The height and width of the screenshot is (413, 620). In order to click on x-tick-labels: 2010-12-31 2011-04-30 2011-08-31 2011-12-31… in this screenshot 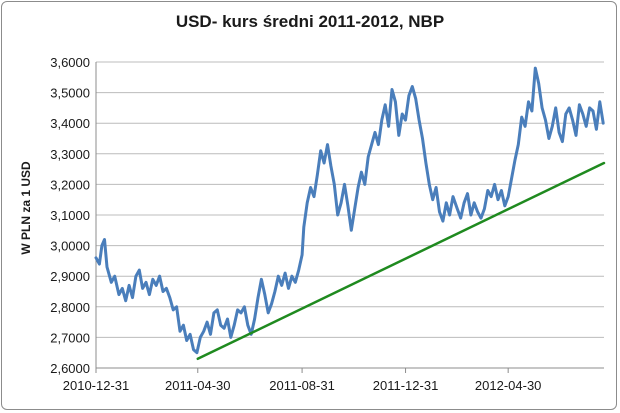, I will do `click(302, 380)`.